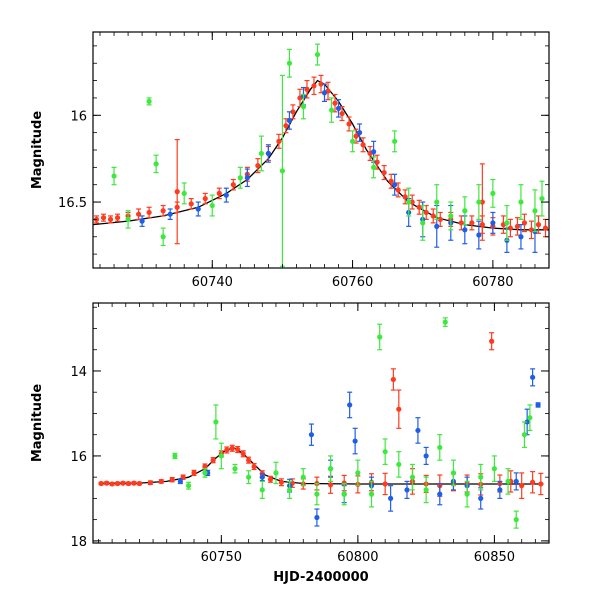  I want to click on y-tick-label: 18, so click(78, 542).